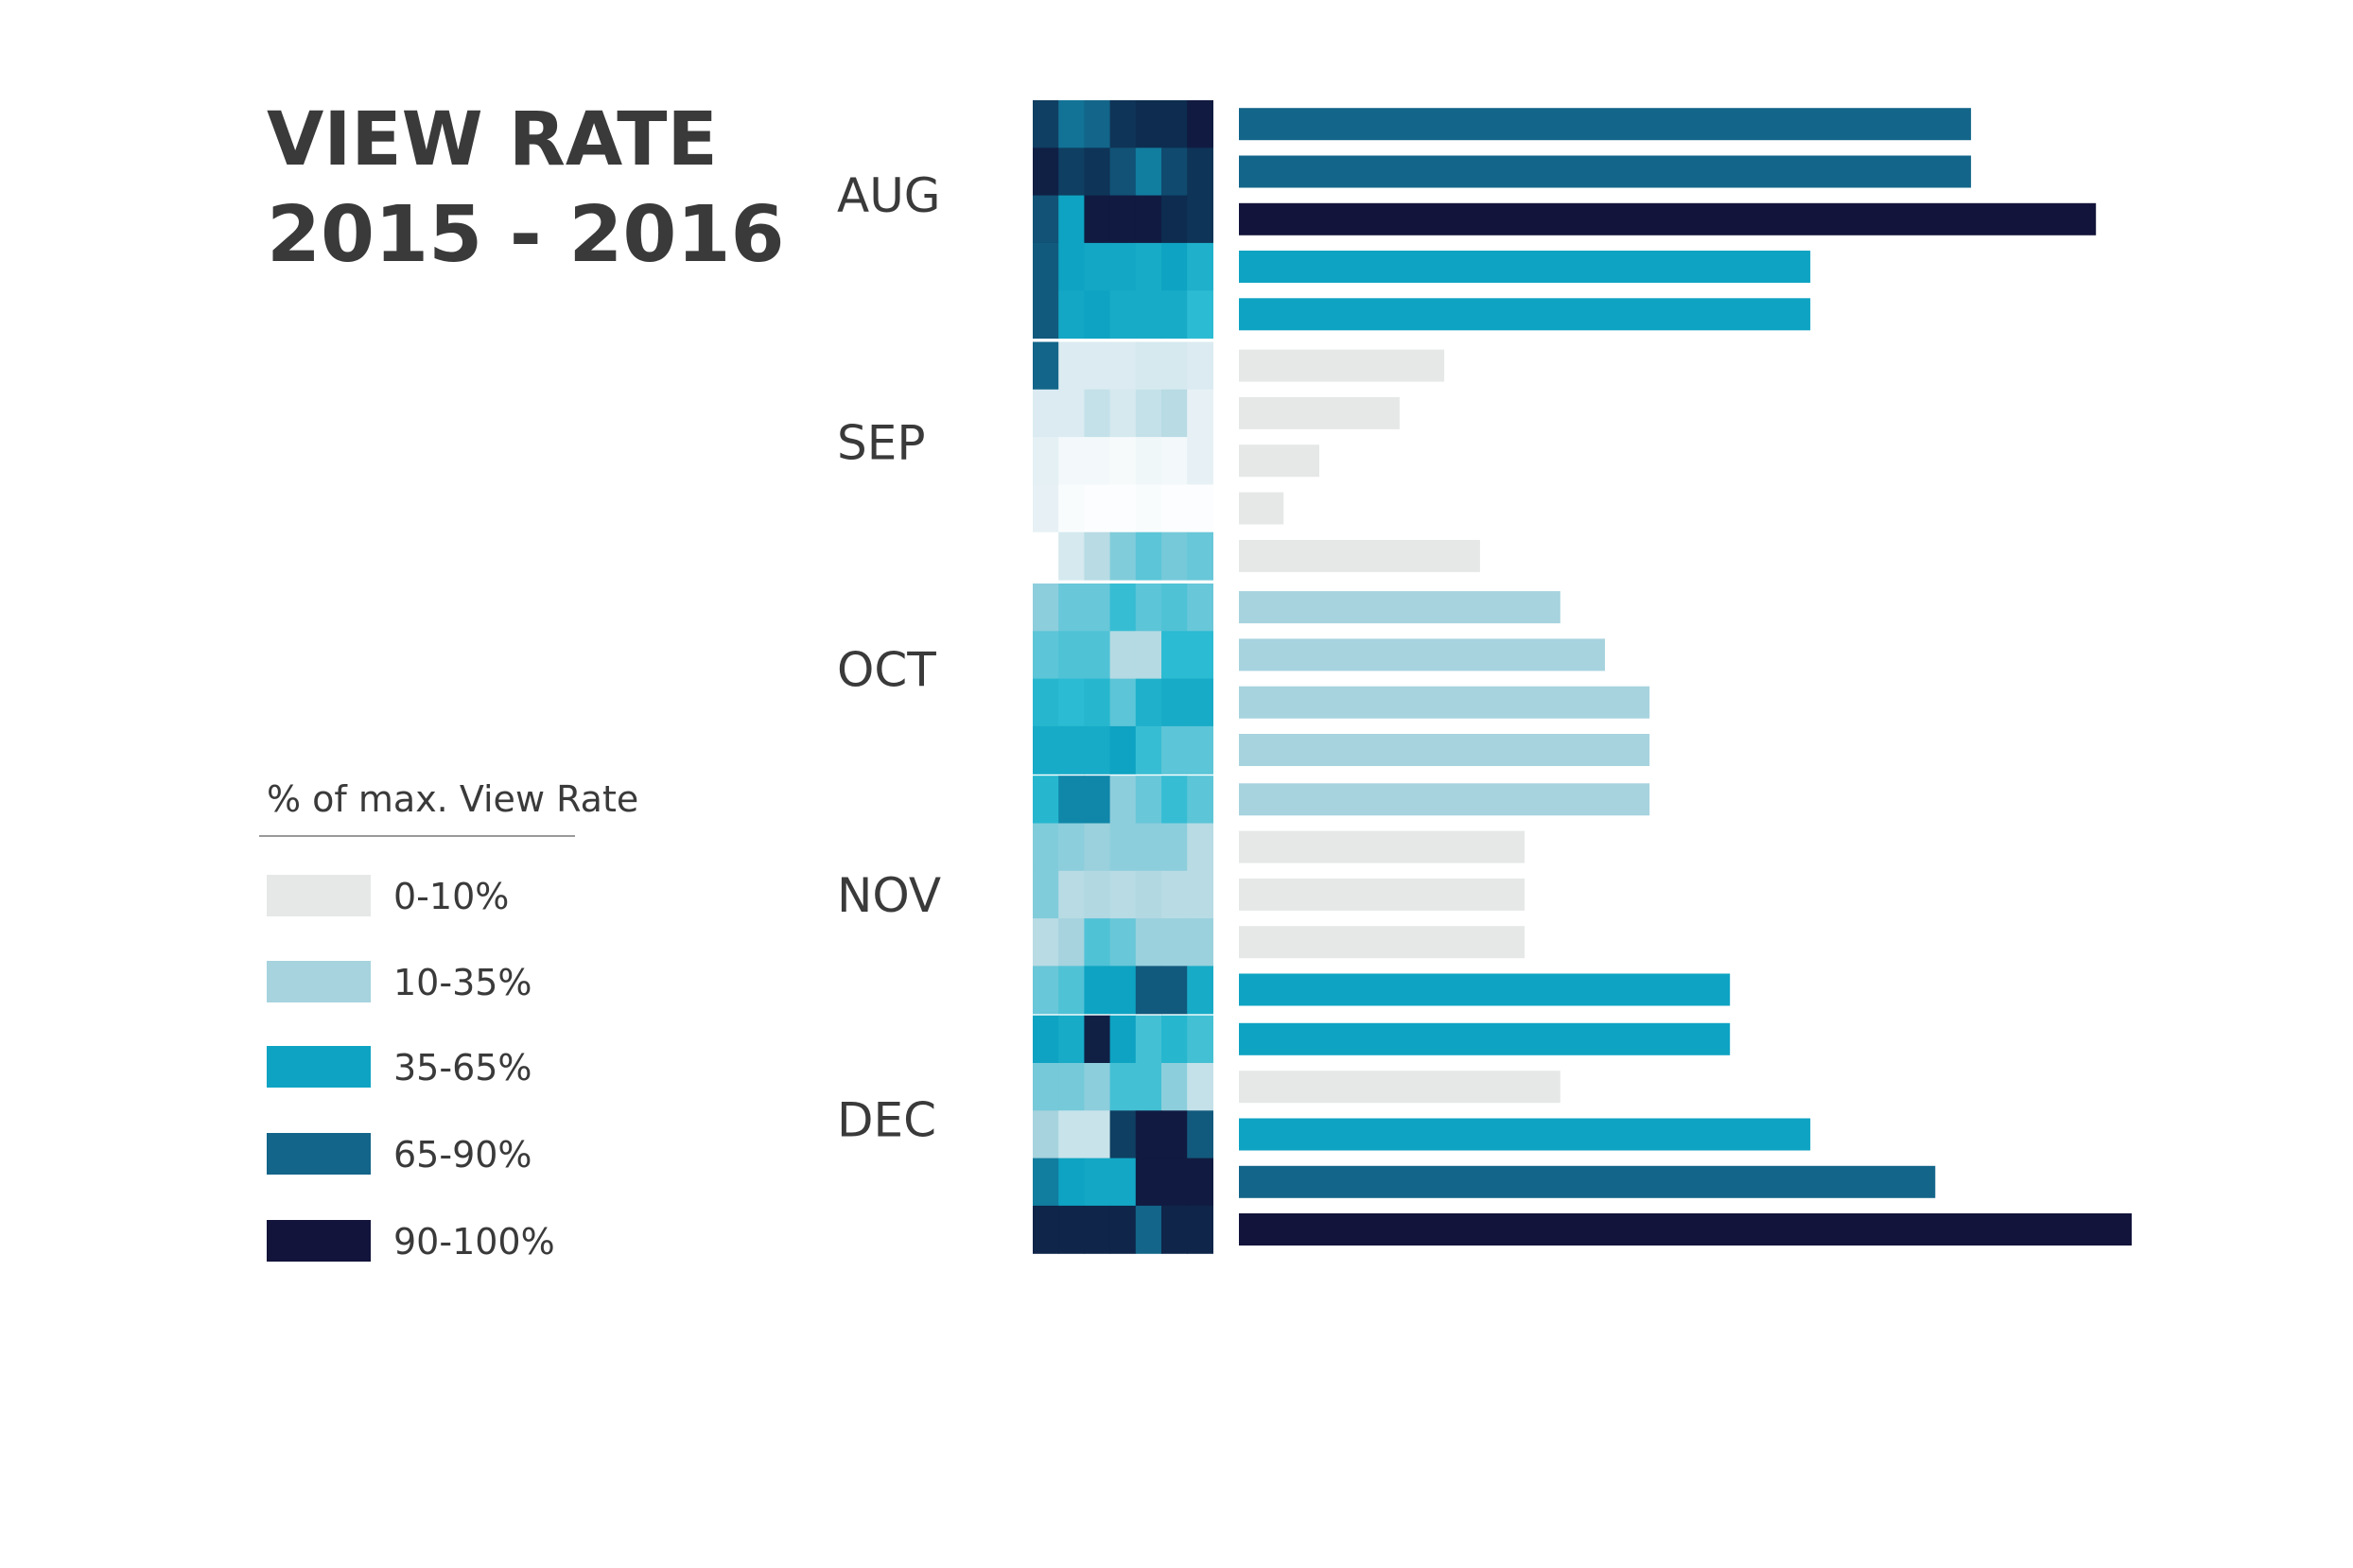 The width and height of the screenshot is (2353, 1568). I want to click on legend-label: 10-35%, so click(462, 983).